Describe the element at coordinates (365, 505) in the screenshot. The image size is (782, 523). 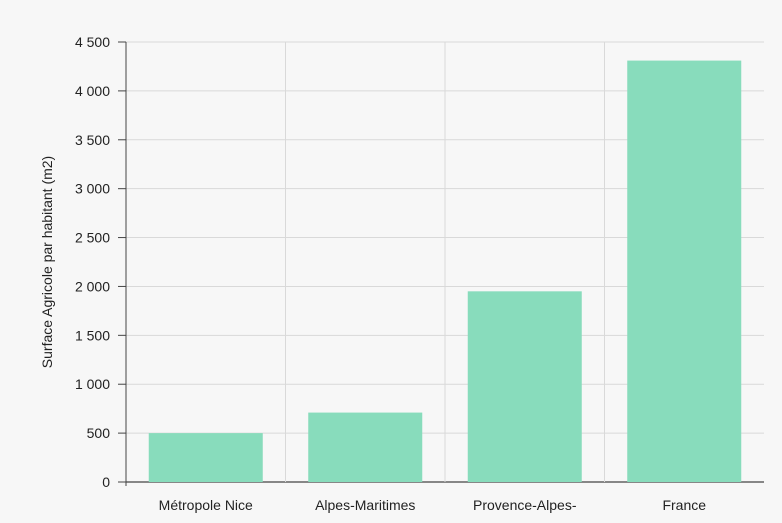
I see `x-tick-label: Alpes-Maritimes` at that location.